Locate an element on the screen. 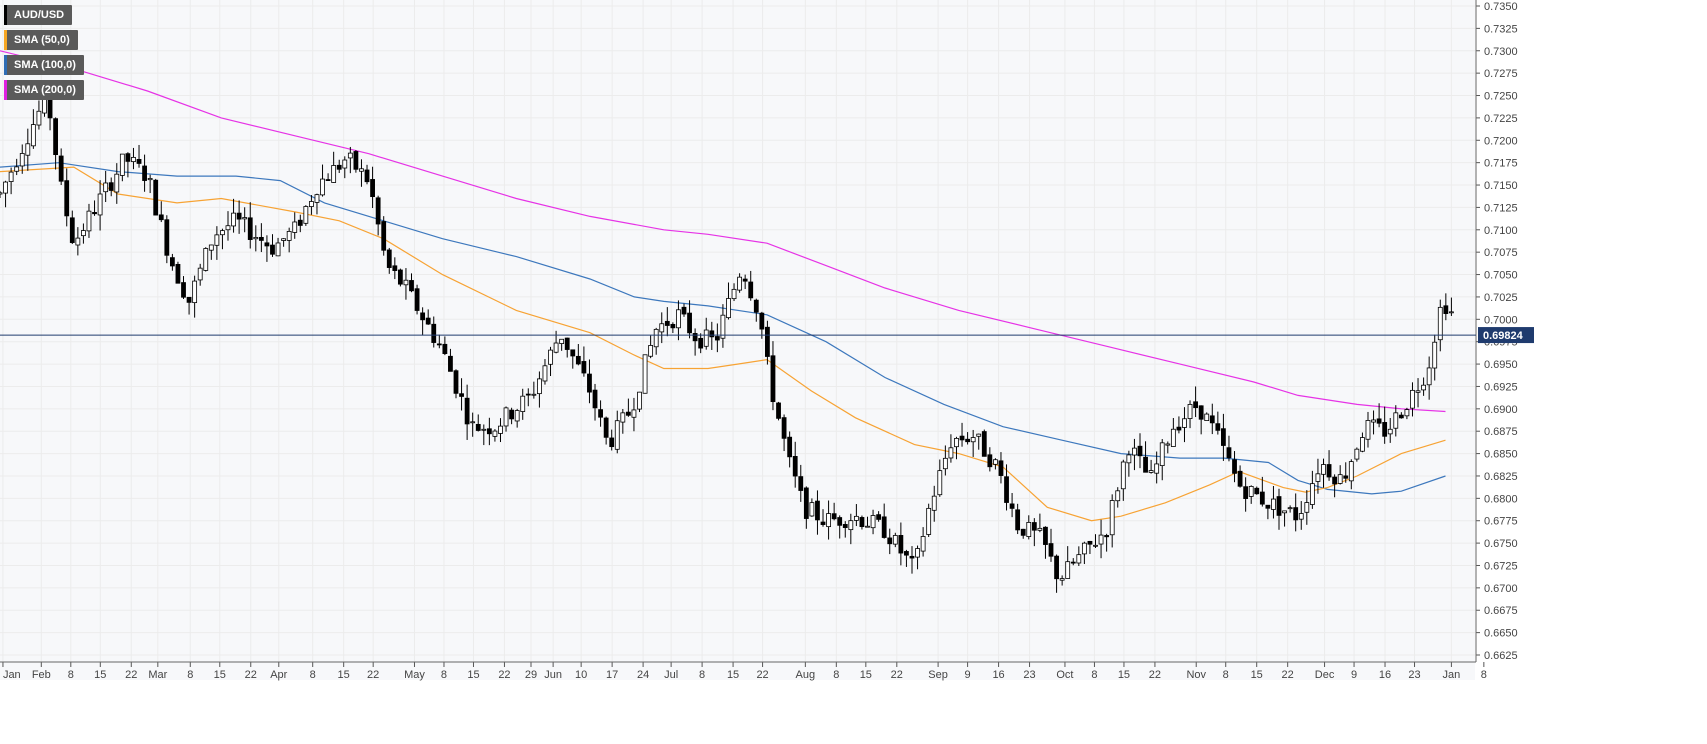  legend-symbol: AUD/USD is located at coordinates (38, 15).